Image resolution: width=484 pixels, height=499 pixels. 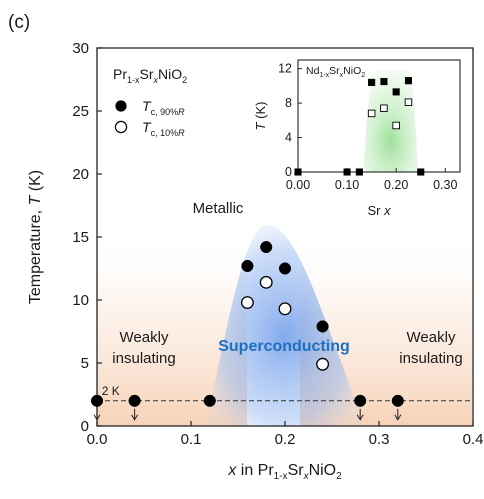 I want to click on legend-entry-tc90: Tc, 90%R, so click(x=163, y=107).